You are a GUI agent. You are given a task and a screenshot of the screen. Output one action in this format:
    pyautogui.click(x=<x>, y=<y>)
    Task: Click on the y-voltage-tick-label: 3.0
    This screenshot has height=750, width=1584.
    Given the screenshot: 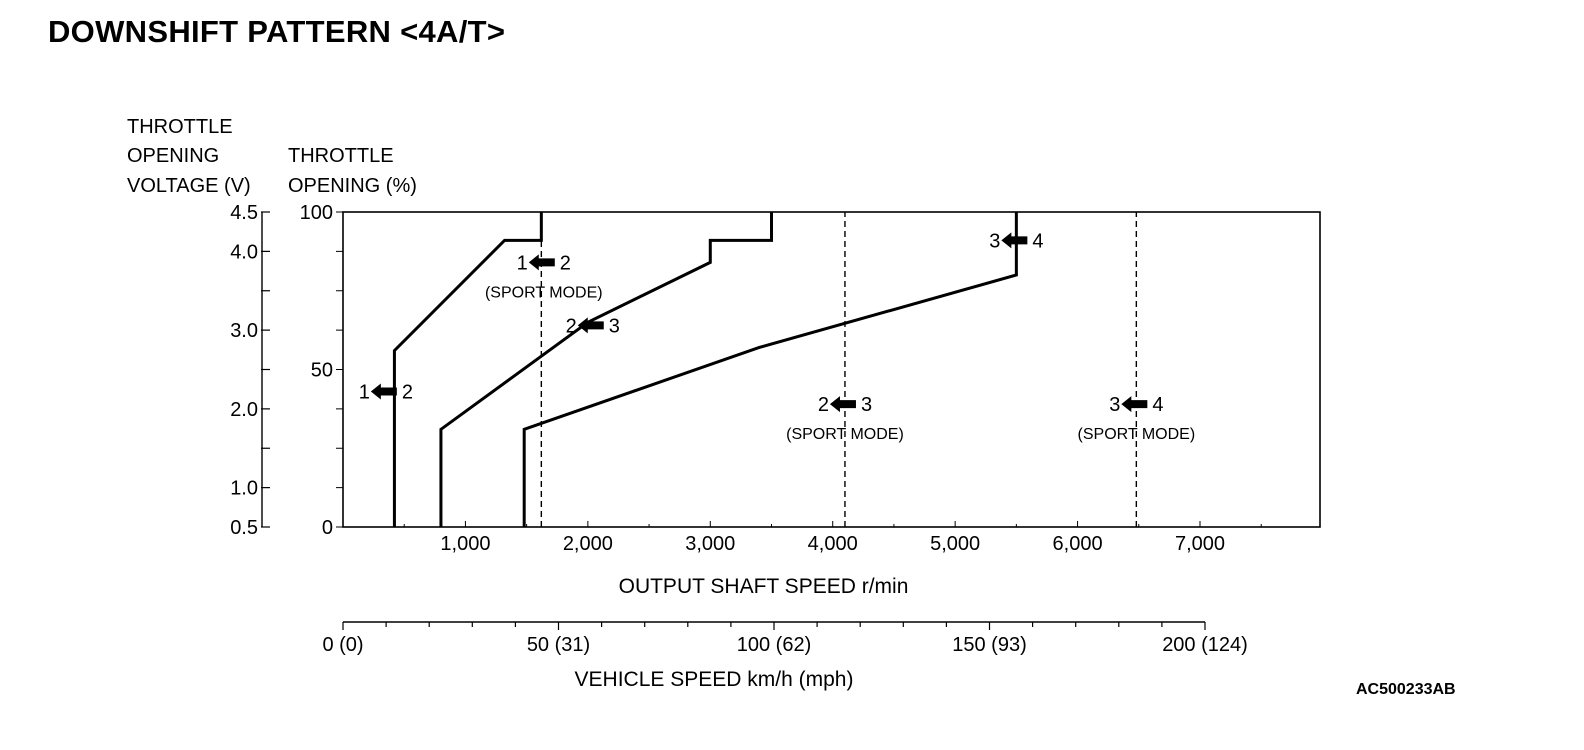 What is the action you would take?
    pyautogui.click(x=244, y=331)
    